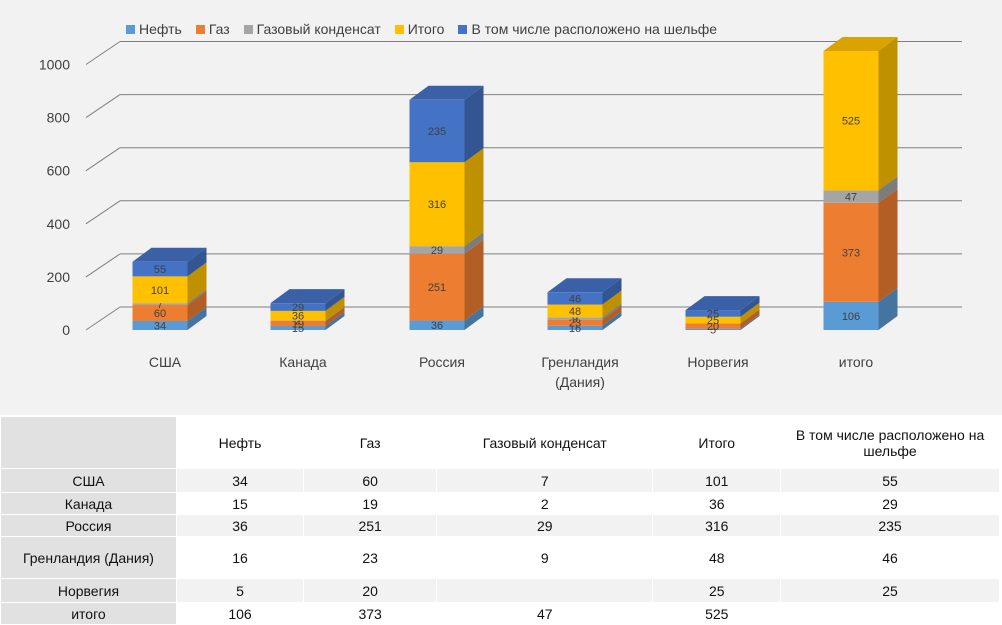  I want to click on x-tick-label: Гренландия, so click(579, 362).